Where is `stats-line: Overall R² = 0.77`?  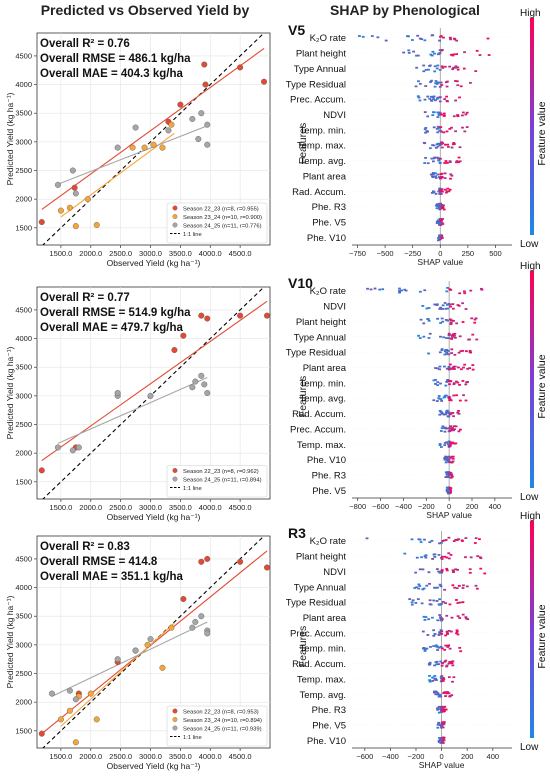
stats-line: Overall R² = 0.77 is located at coordinates (85, 298).